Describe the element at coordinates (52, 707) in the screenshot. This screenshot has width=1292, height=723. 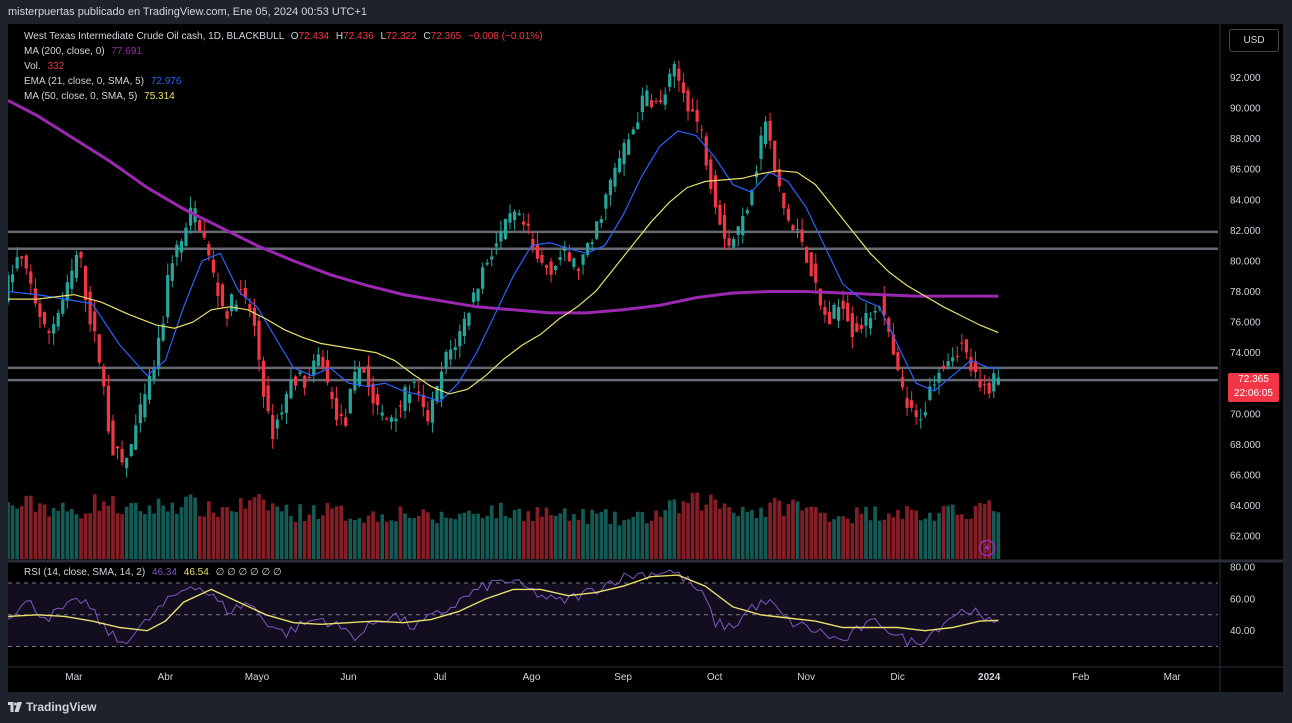
I see `tradingview-brand: TradingView` at that location.